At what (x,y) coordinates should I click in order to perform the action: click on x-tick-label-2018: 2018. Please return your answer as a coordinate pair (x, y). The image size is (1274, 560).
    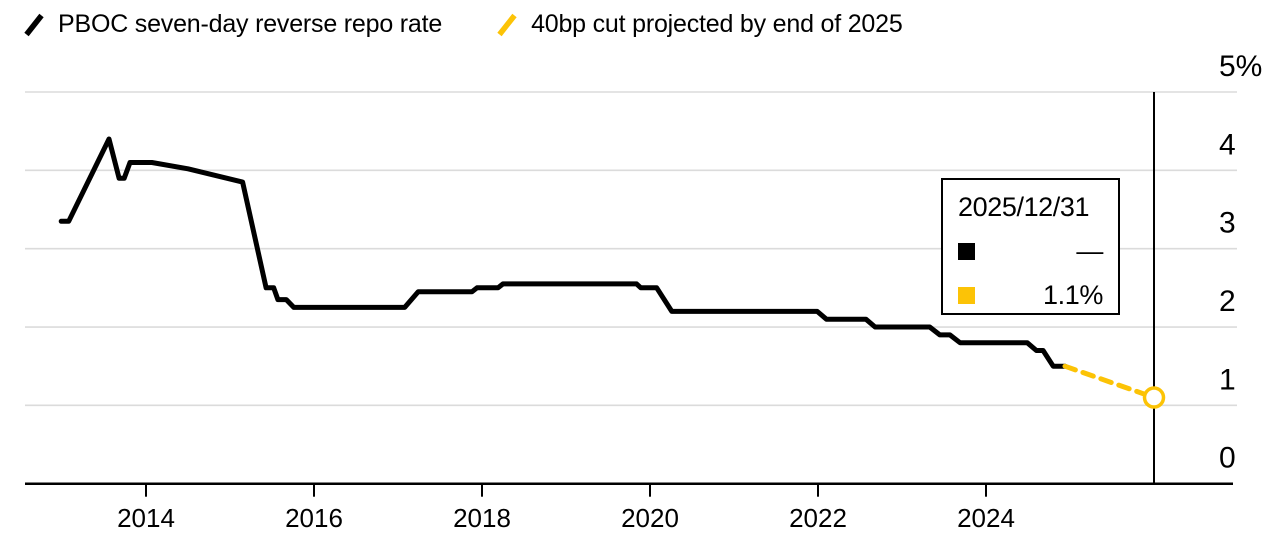
    Looking at the image, I should click on (482, 518).